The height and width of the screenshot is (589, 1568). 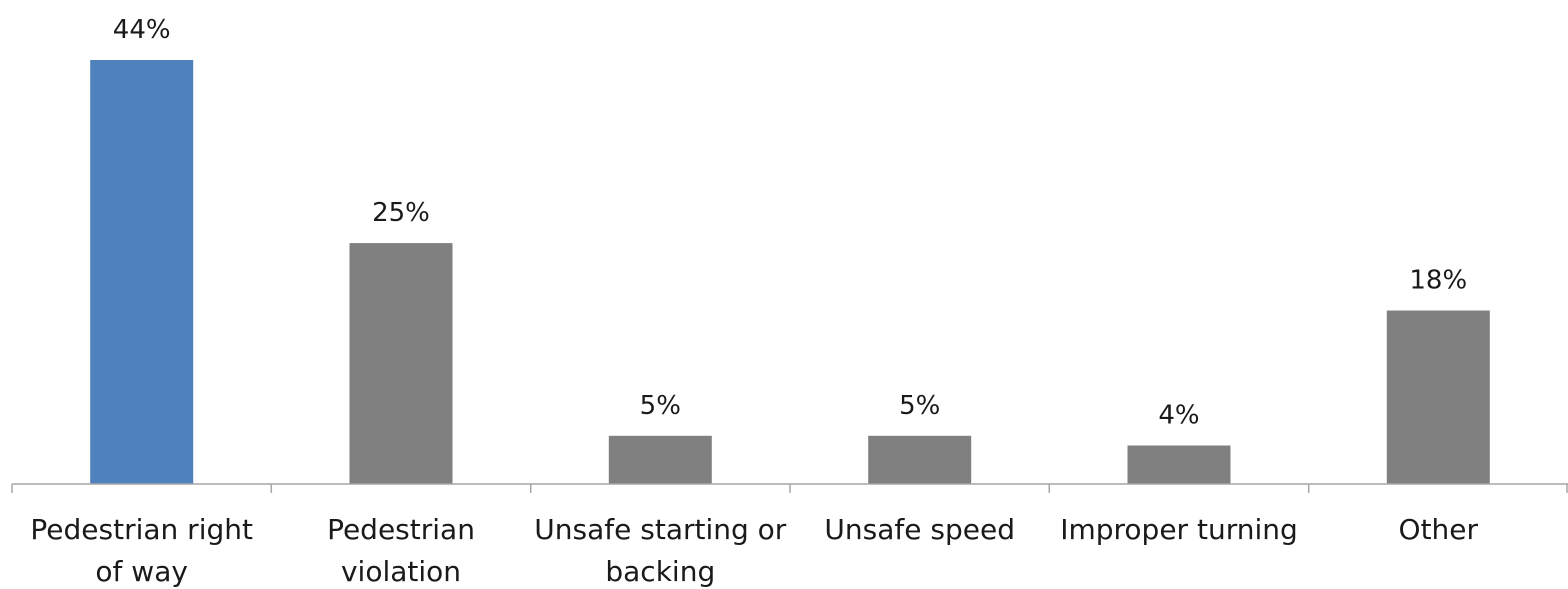 I want to click on category-label-4: Improper turning, so click(x=1179, y=529).